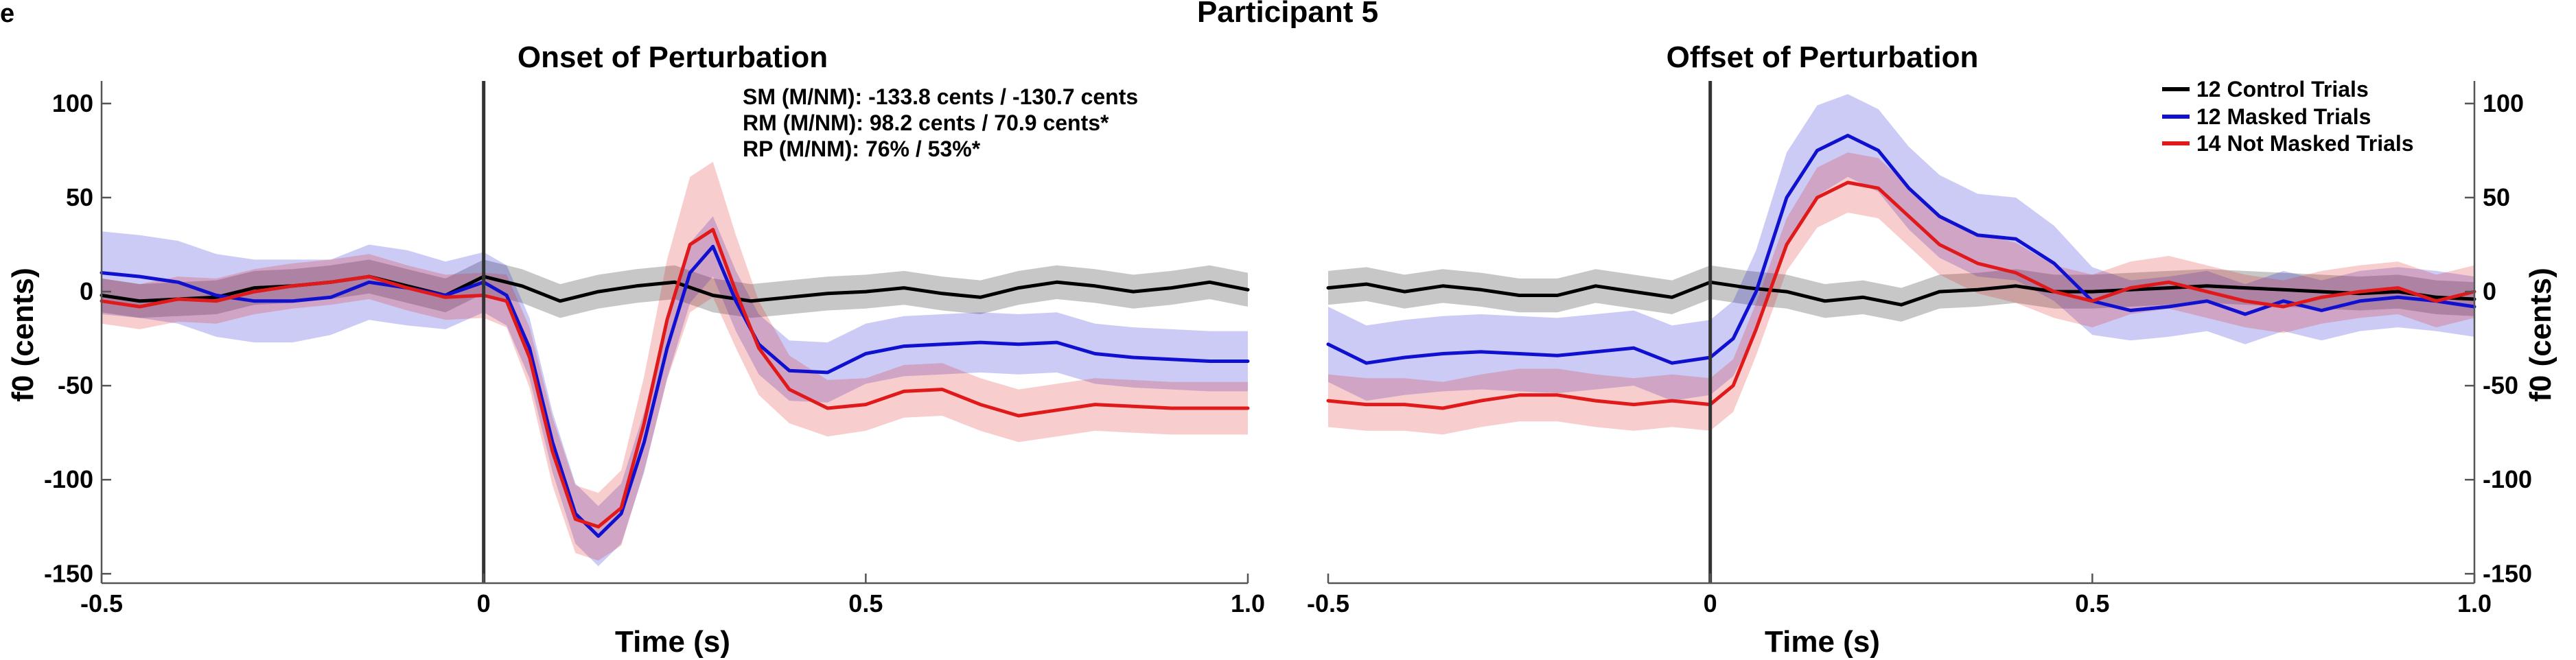  Describe the element at coordinates (2500, 385) in the screenshot. I see `y-tick-label-offset: -50` at that location.